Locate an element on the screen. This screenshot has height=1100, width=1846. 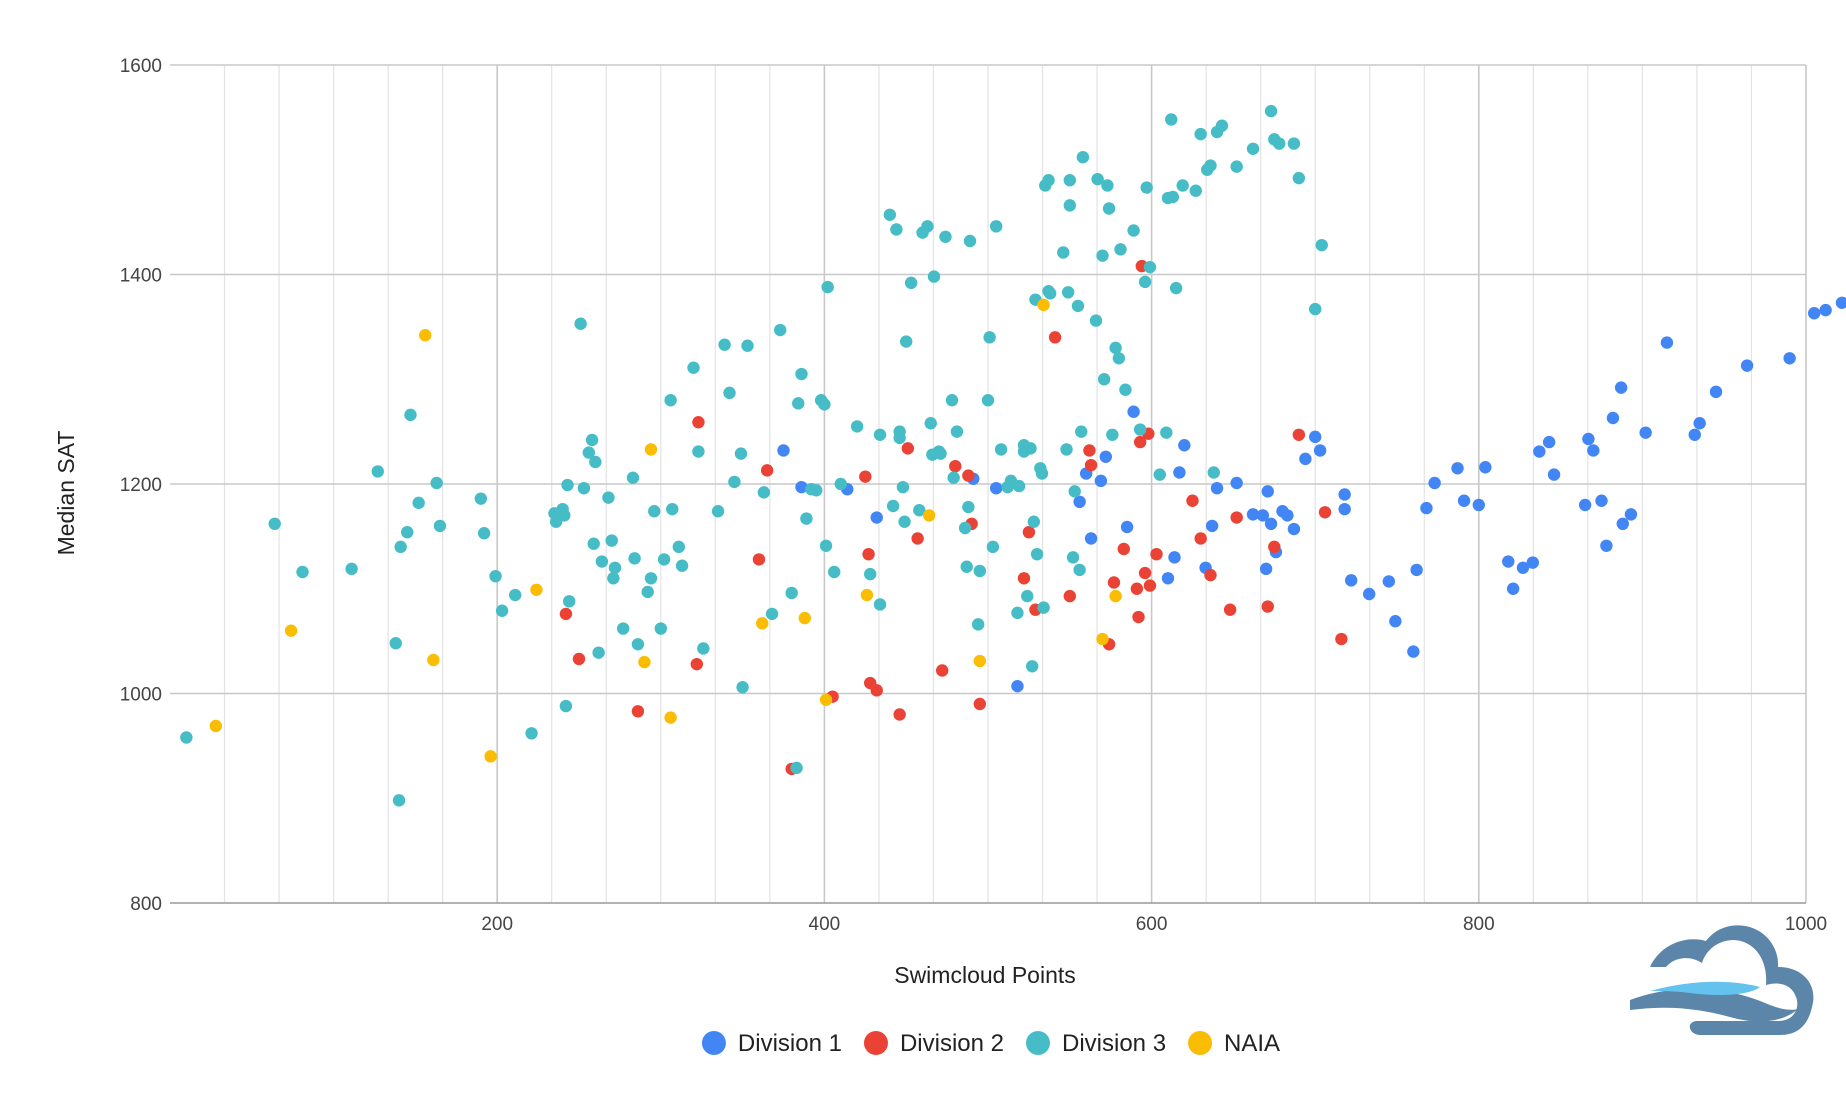
legend-label-division-1: Division 1 is located at coordinates (790, 1043).